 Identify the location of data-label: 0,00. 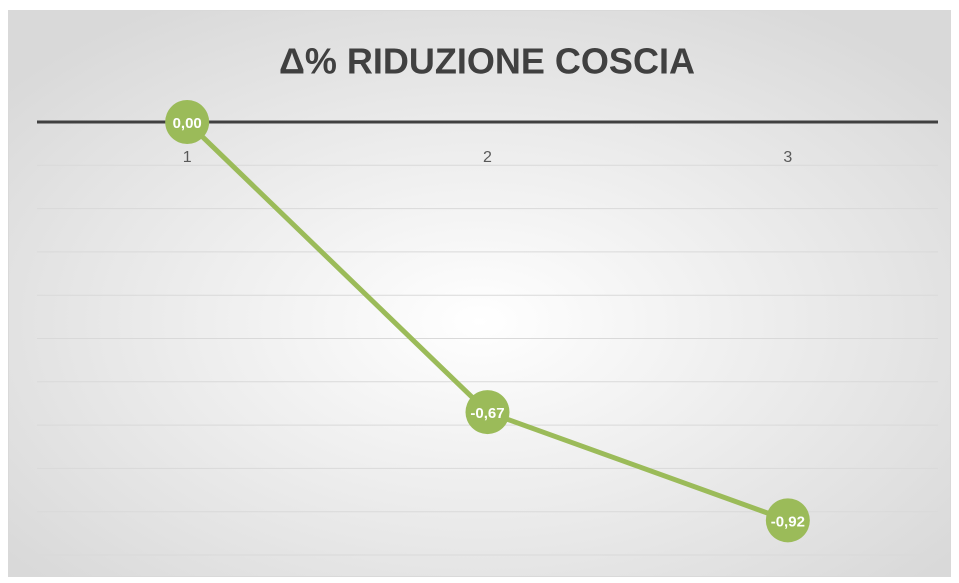
(187, 123).